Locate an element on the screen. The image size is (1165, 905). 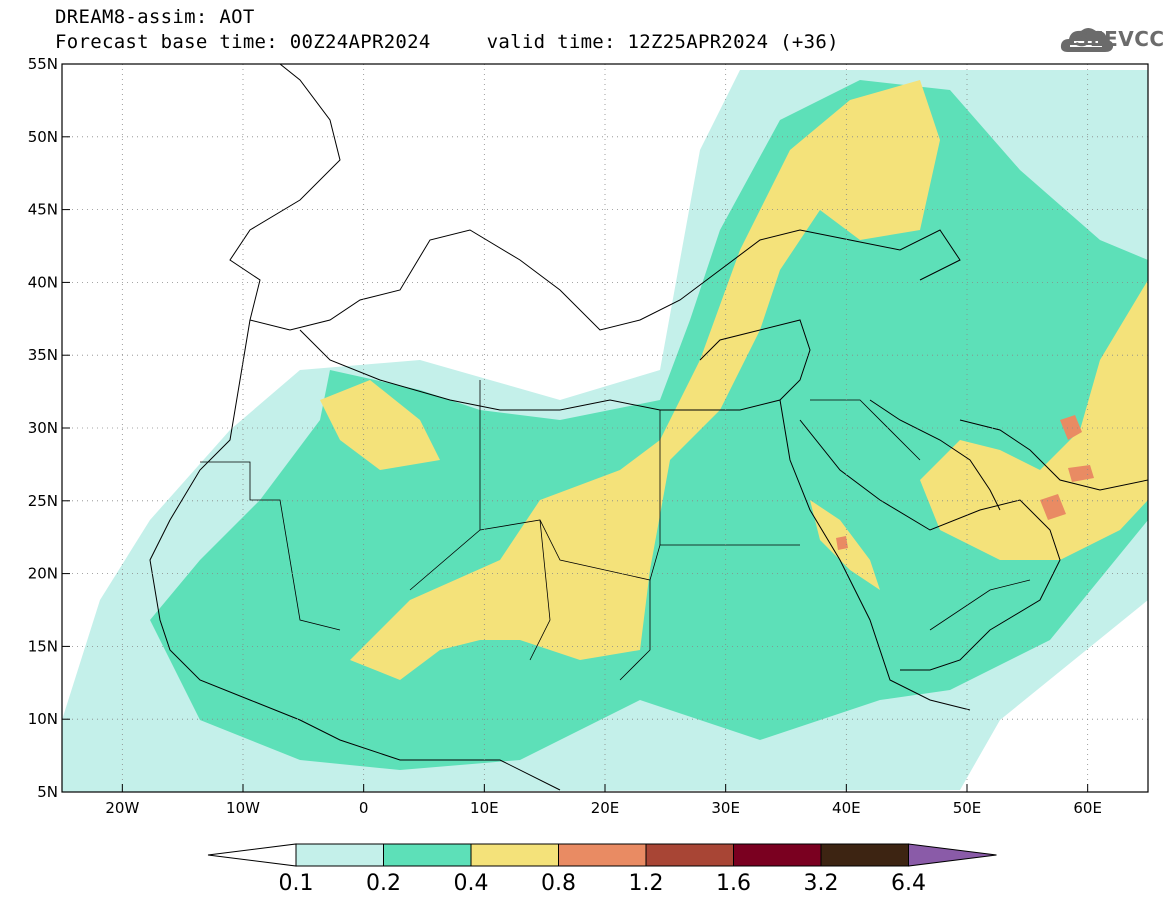
lat-tick-label: 40N is located at coordinates (43, 282).